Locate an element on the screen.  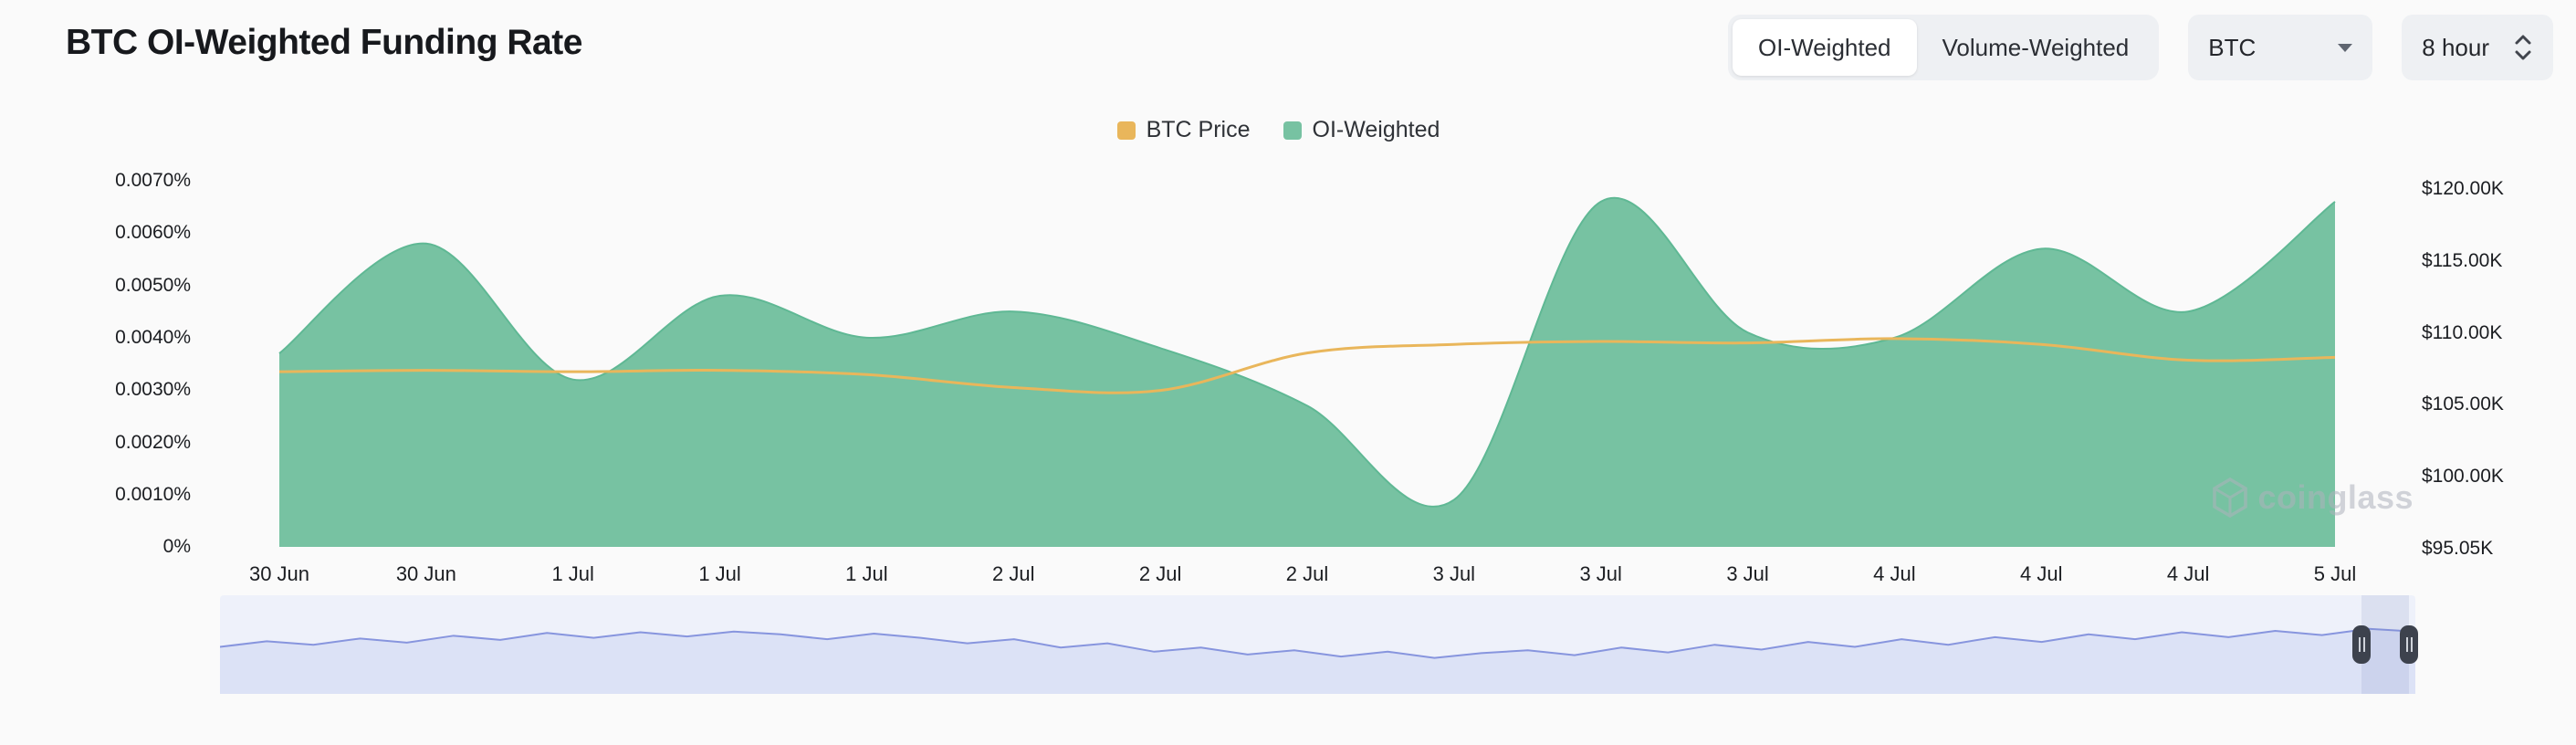
legend-item-oi-weighted: OI-Weighted is located at coordinates (1361, 130).